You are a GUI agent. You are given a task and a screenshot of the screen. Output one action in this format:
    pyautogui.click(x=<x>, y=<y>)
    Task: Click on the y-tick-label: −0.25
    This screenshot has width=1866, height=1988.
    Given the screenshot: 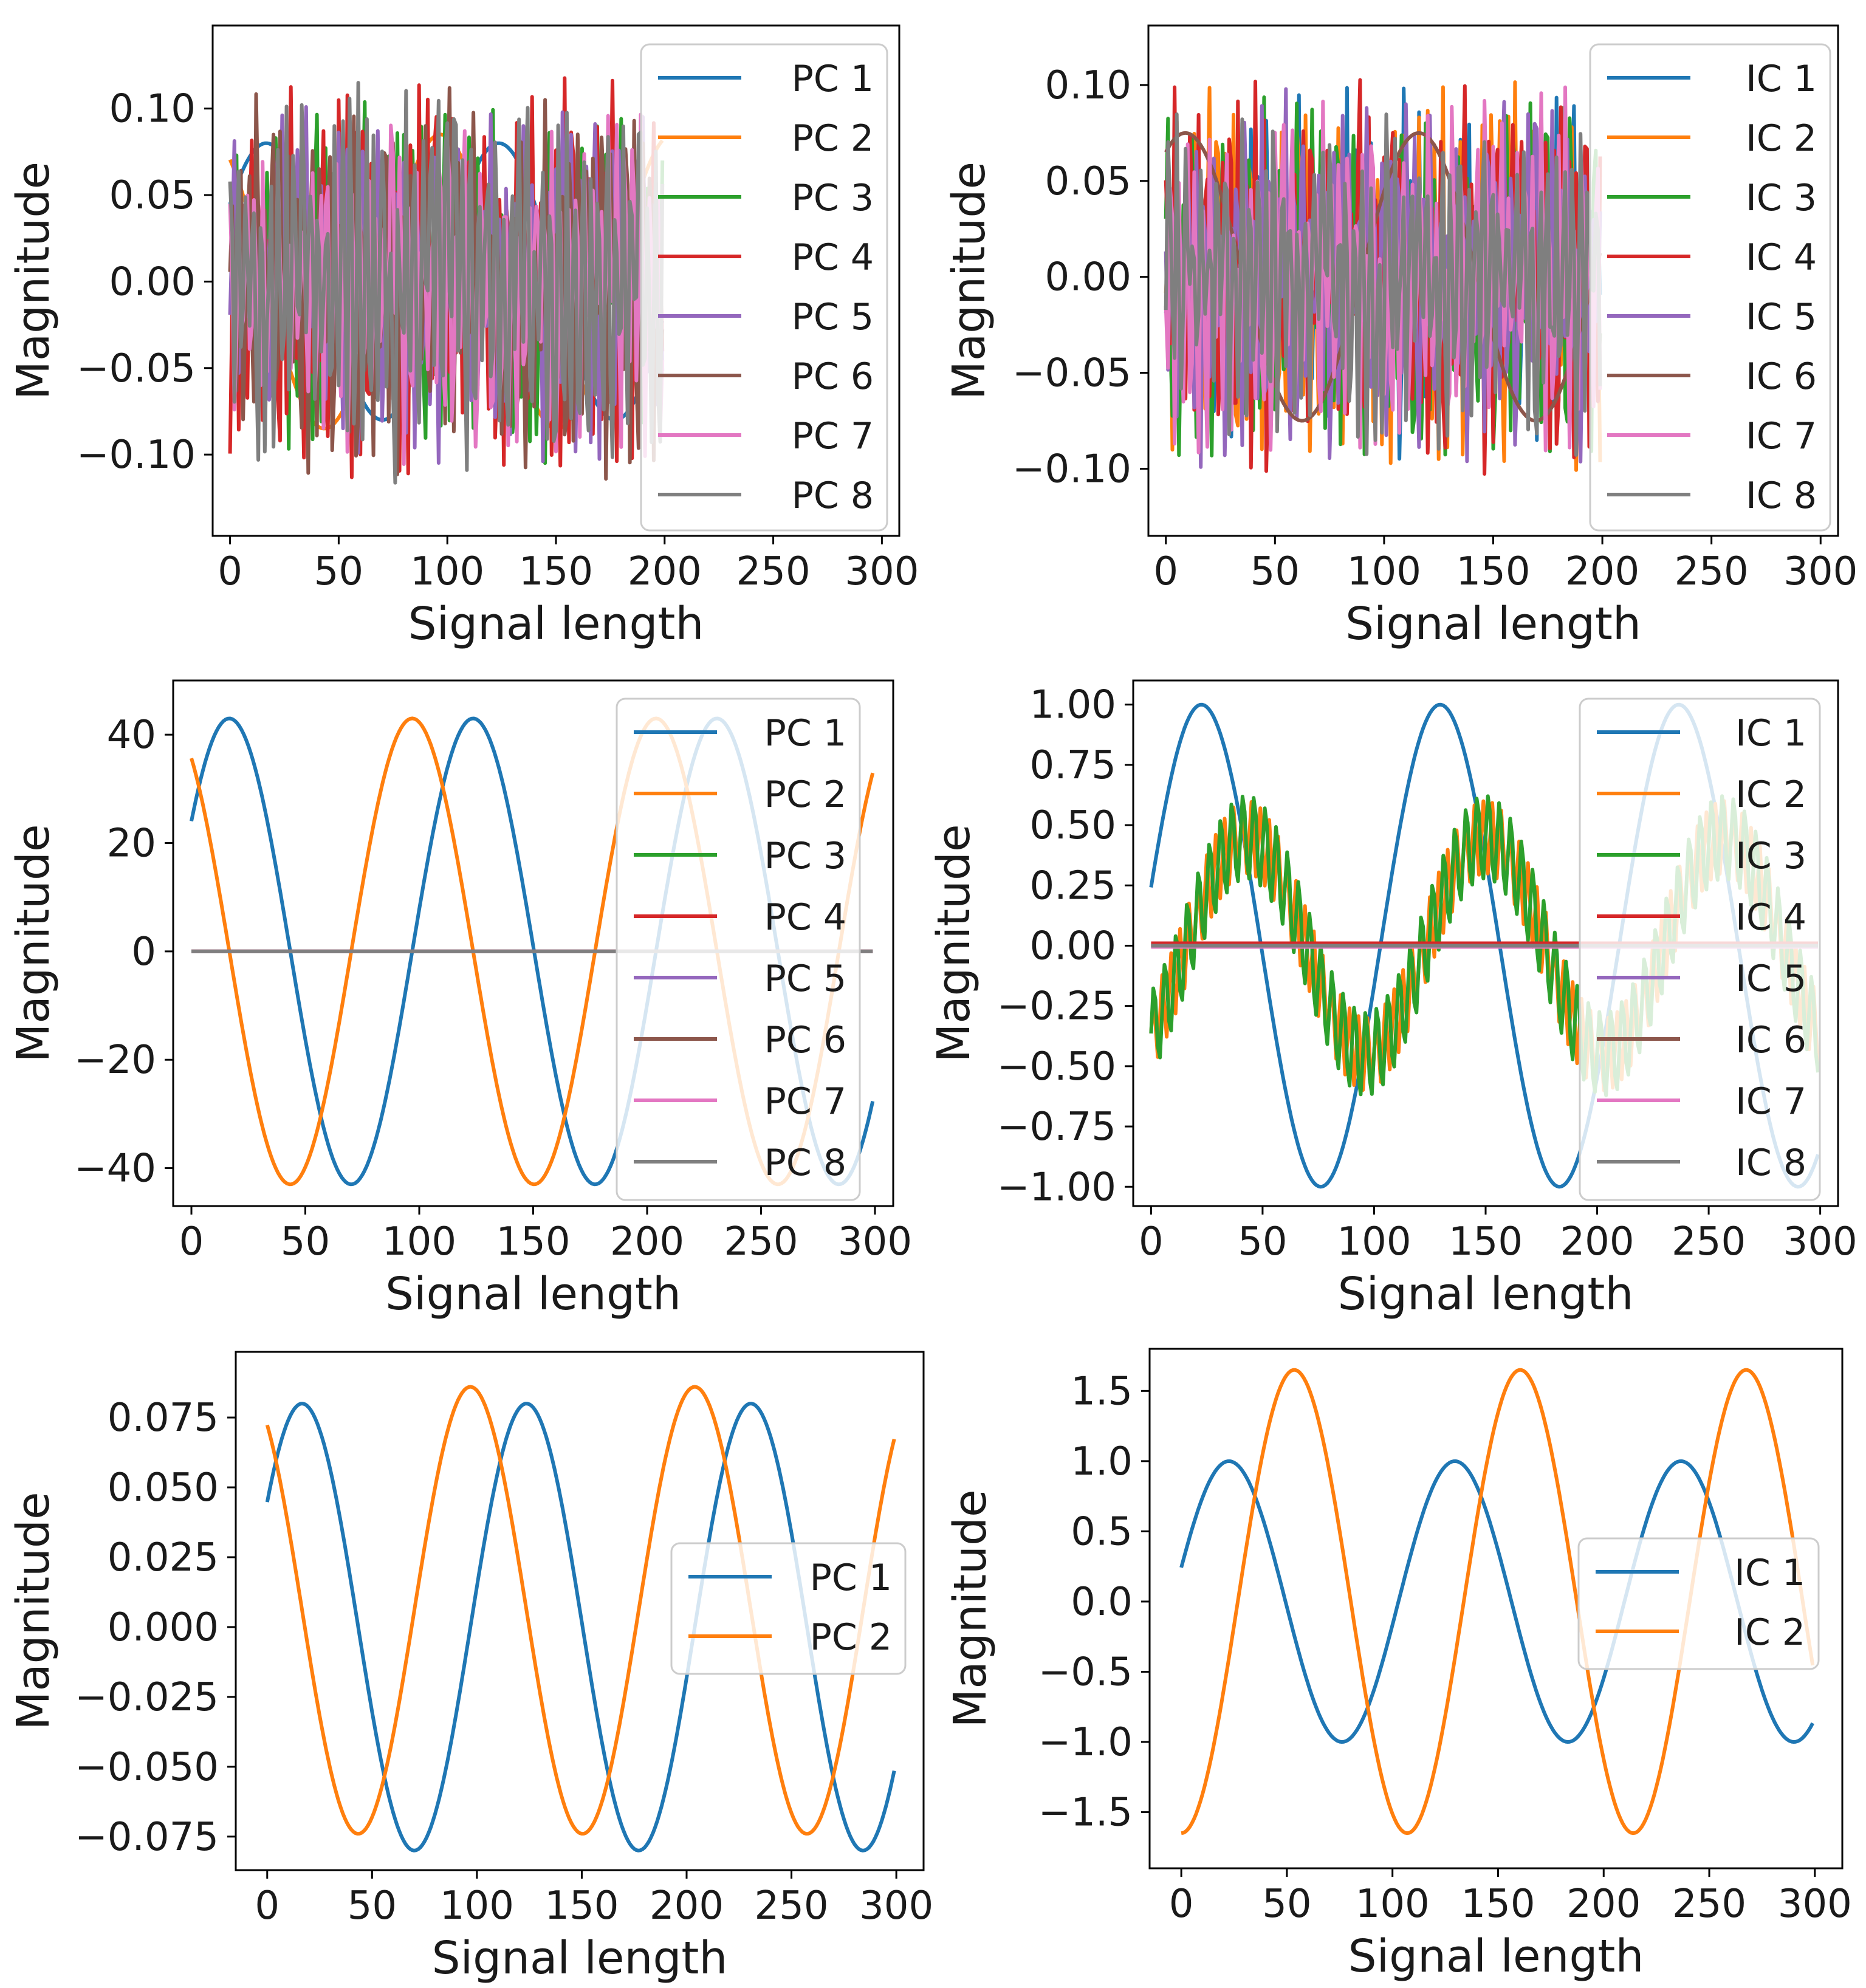 What is the action you would take?
    pyautogui.click(x=1056, y=1006)
    